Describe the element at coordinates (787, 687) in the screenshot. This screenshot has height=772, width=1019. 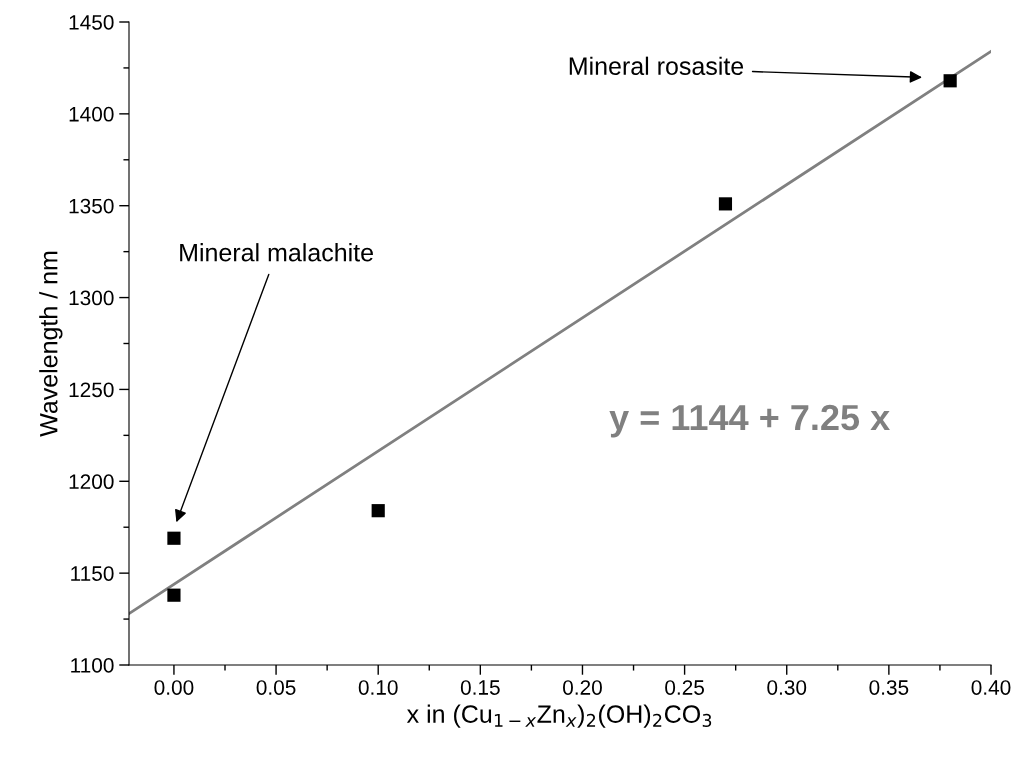
I see `x-tick-label: 0.30` at that location.